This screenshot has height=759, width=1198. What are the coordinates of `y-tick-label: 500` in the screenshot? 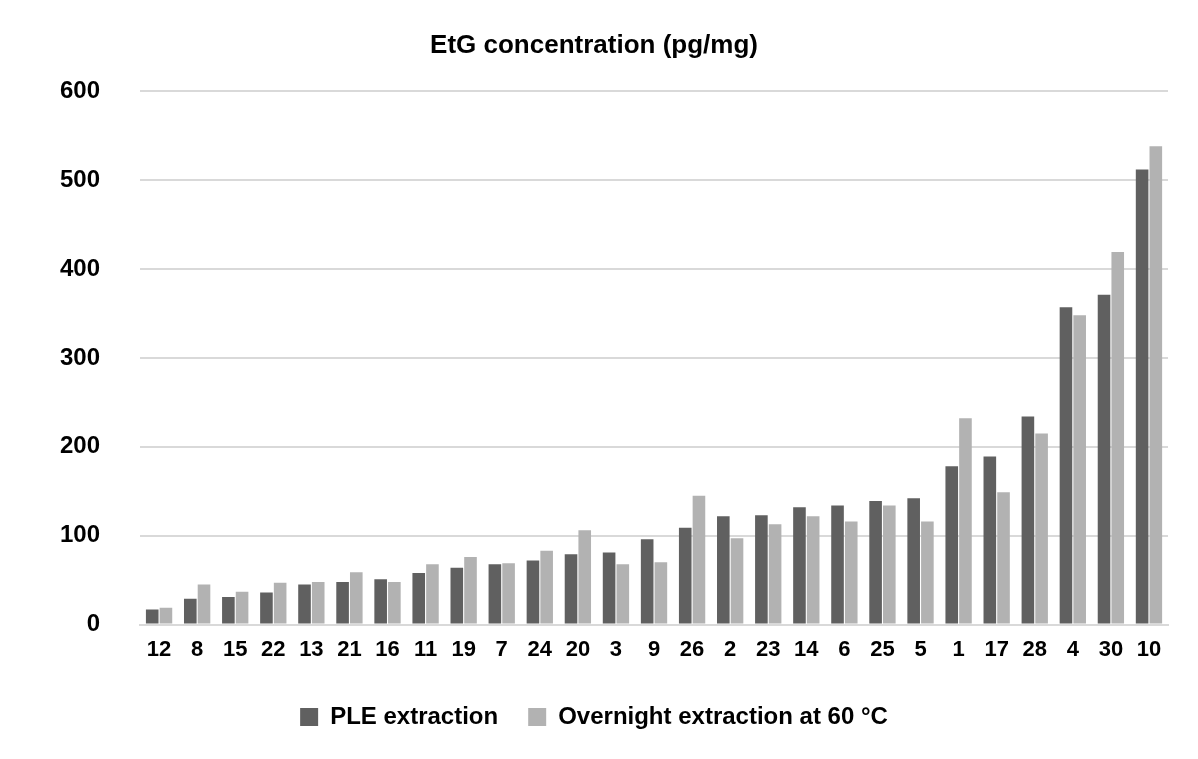 It's located at (80, 178).